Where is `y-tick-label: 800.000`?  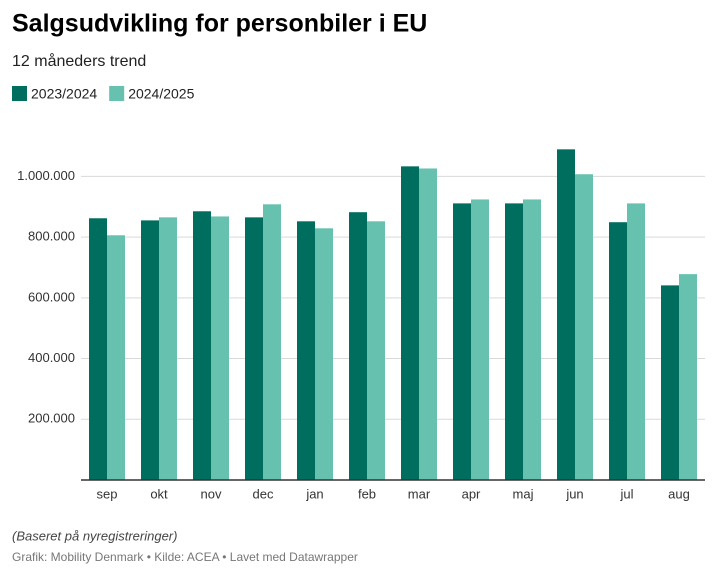
y-tick-label: 800.000 is located at coordinates (51, 236).